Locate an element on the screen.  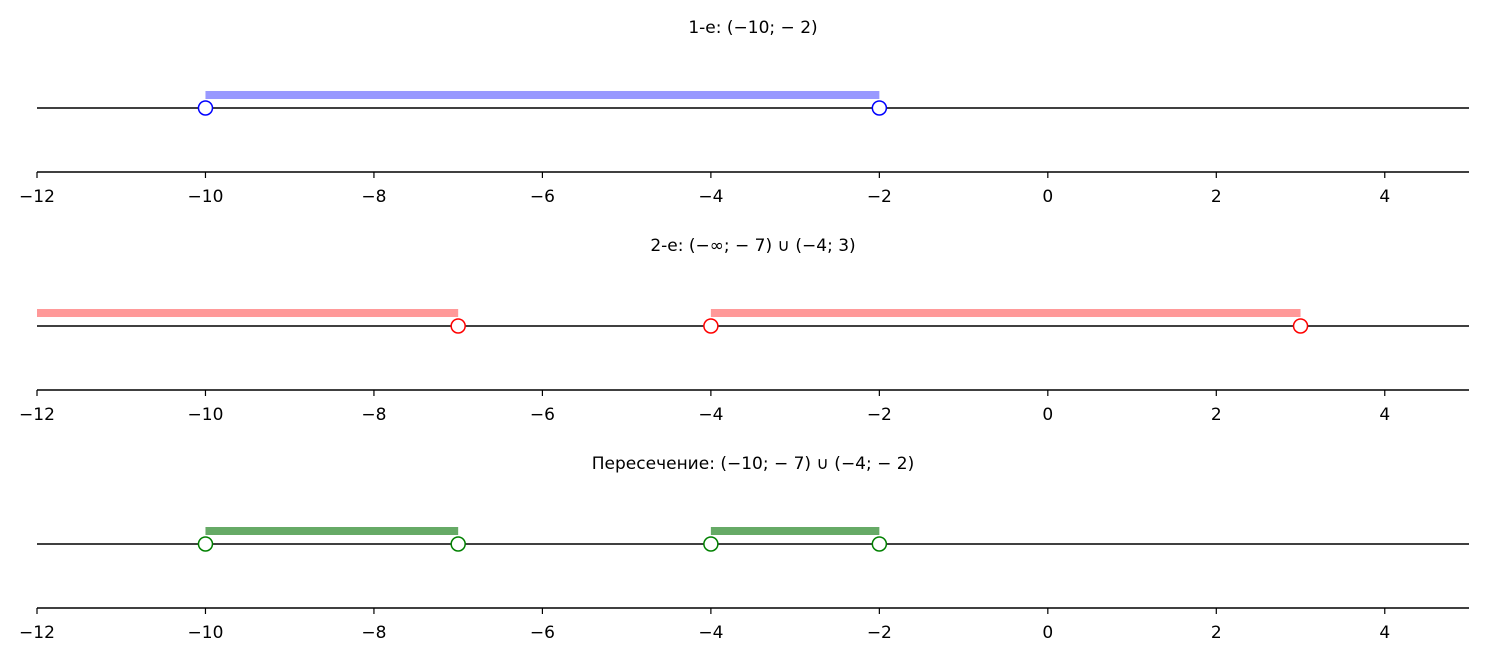
panel-title: 2-е: (−∞; − 7) ∪ (−4; 3) is located at coordinates (752, 246).